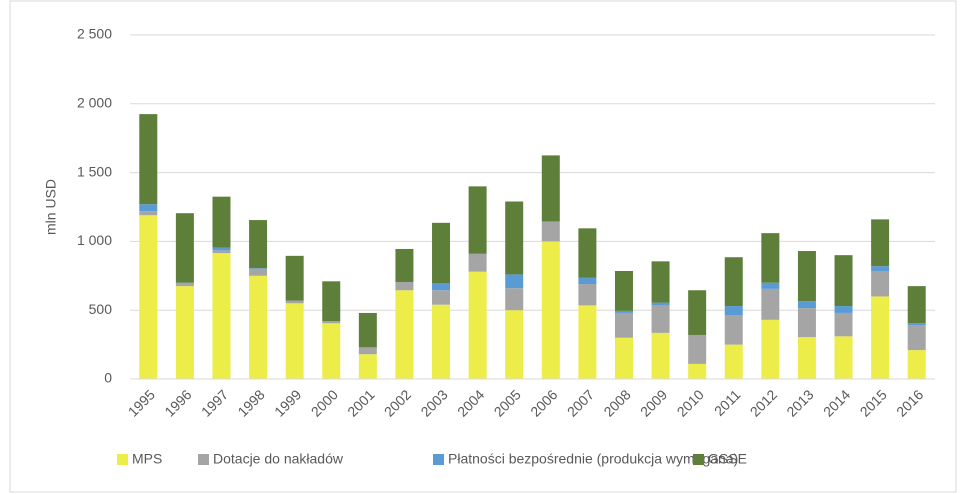 This screenshot has width=967, height=494. Describe the element at coordinates (360, 402) in the screenshot. I see `x-tick-label: 2001` at that location.